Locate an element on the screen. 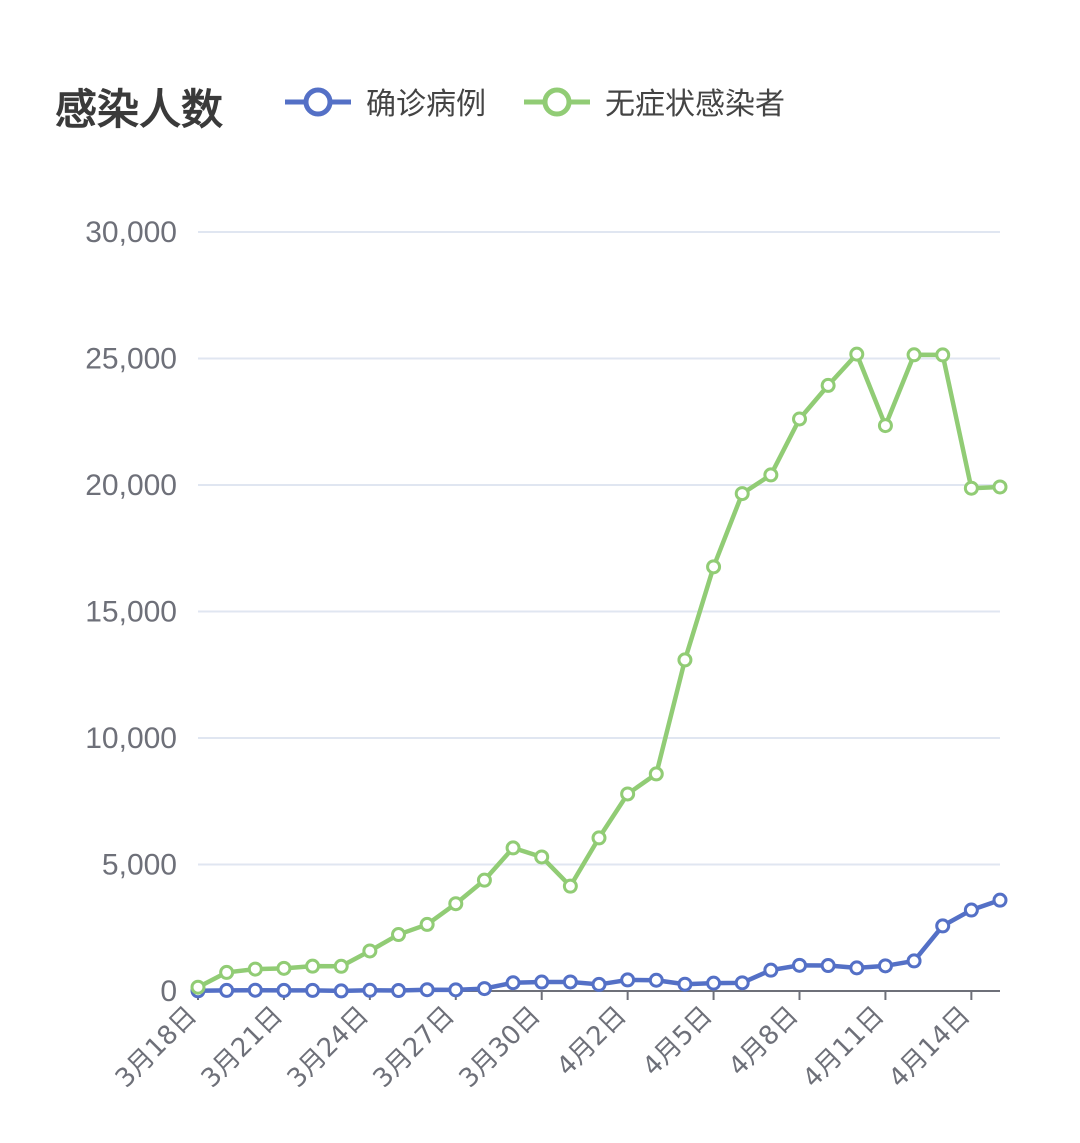  y-tick-label: 0 is located at coordinates (168, 991).